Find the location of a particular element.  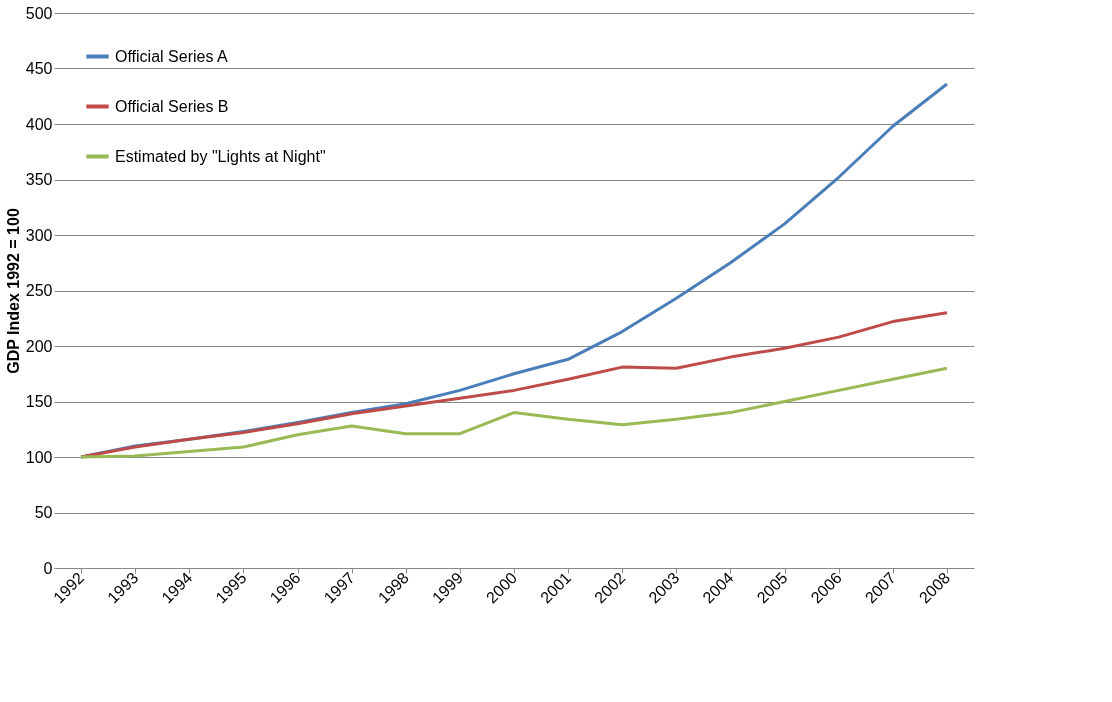

y-tick-label: 350 is located at coordinates (39, 179).